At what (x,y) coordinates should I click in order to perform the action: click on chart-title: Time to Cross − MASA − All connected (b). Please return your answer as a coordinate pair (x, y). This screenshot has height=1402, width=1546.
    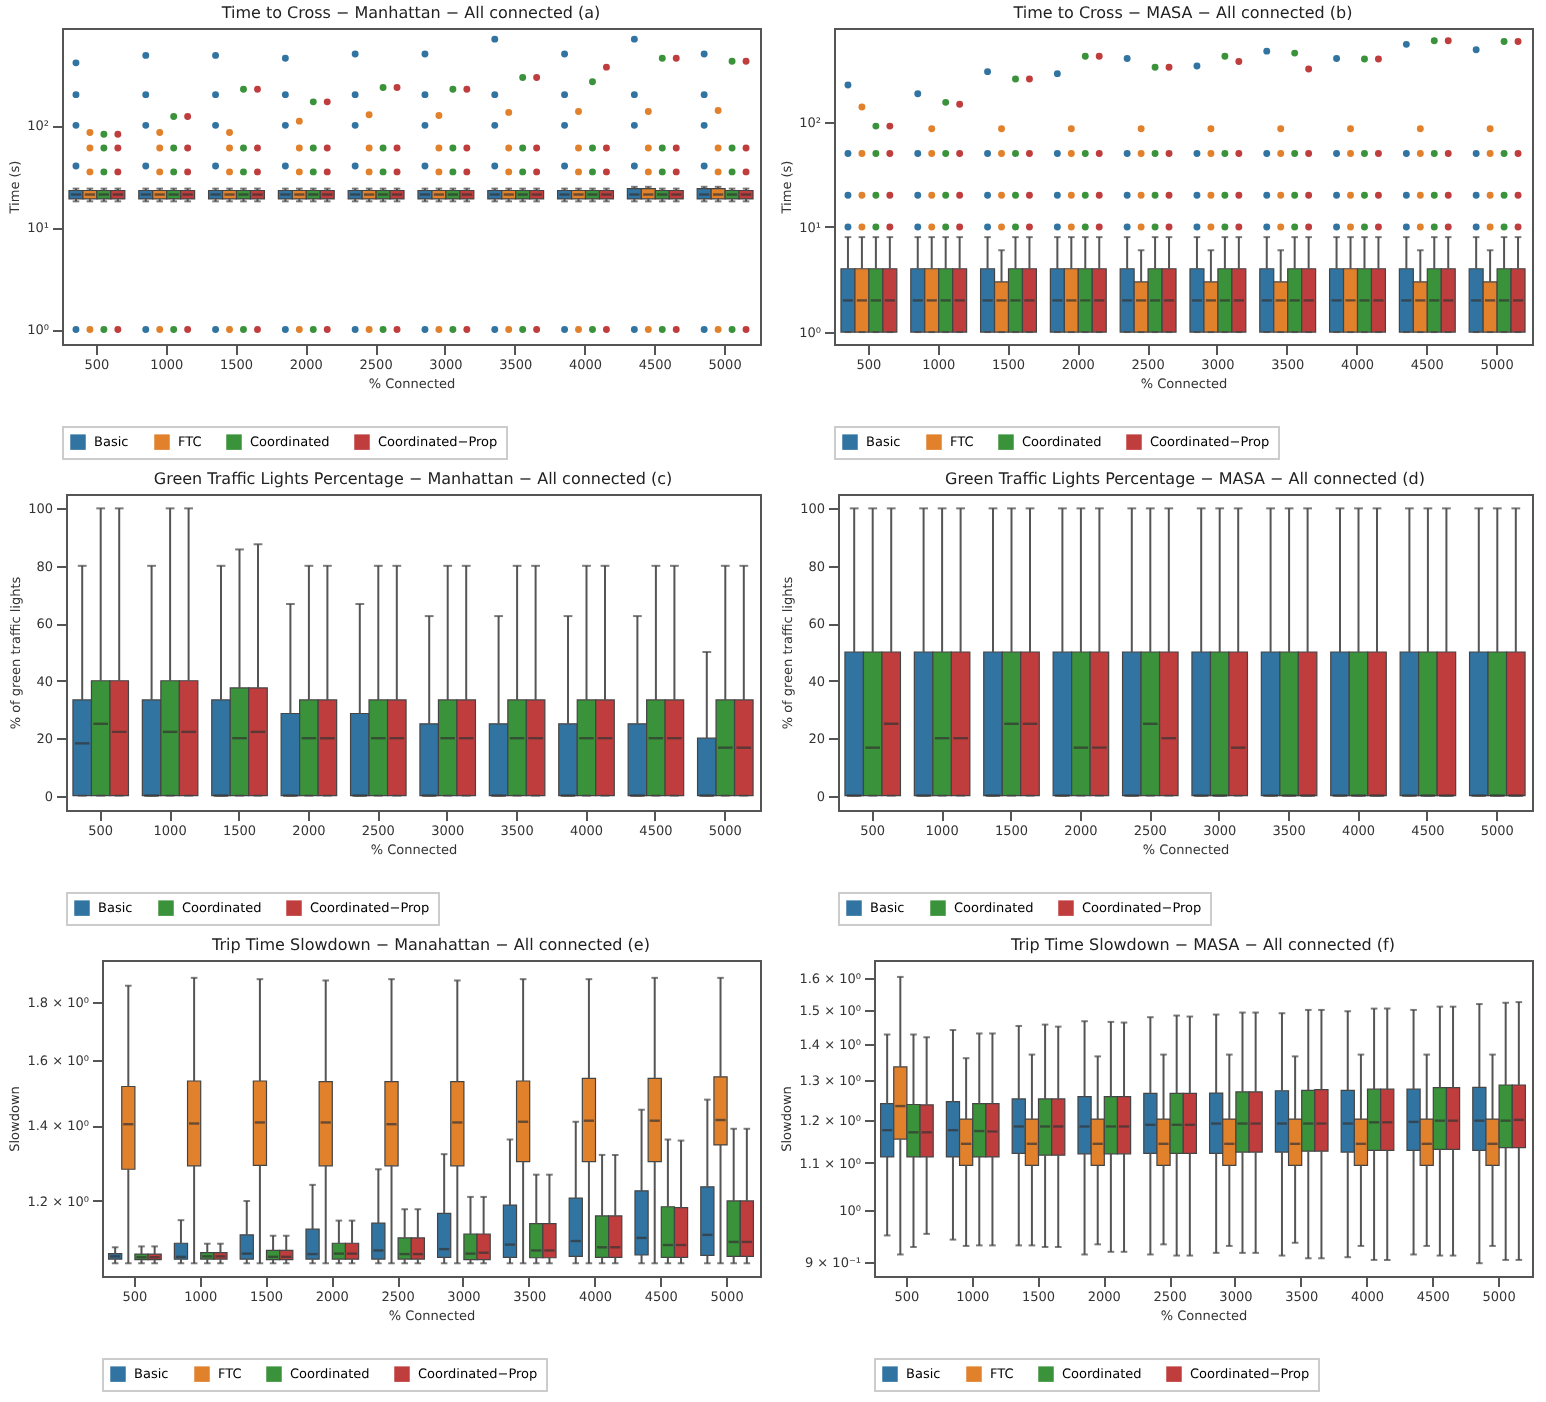
    Looking at the image, I should click on (1182, 13).